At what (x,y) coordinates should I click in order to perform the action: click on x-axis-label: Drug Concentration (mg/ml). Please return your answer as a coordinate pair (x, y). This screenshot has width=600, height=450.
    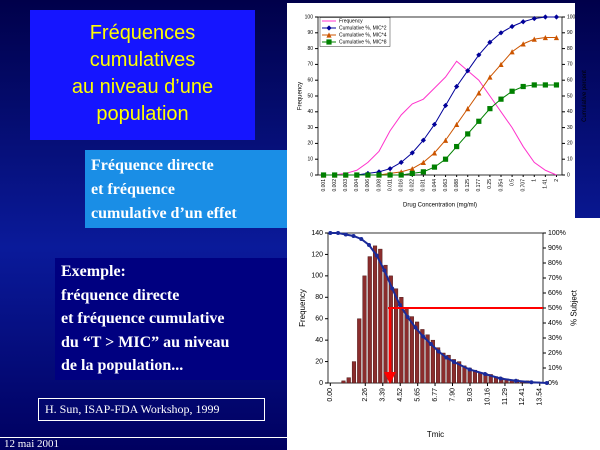
    Looking at the image, I should click on (440, 206).